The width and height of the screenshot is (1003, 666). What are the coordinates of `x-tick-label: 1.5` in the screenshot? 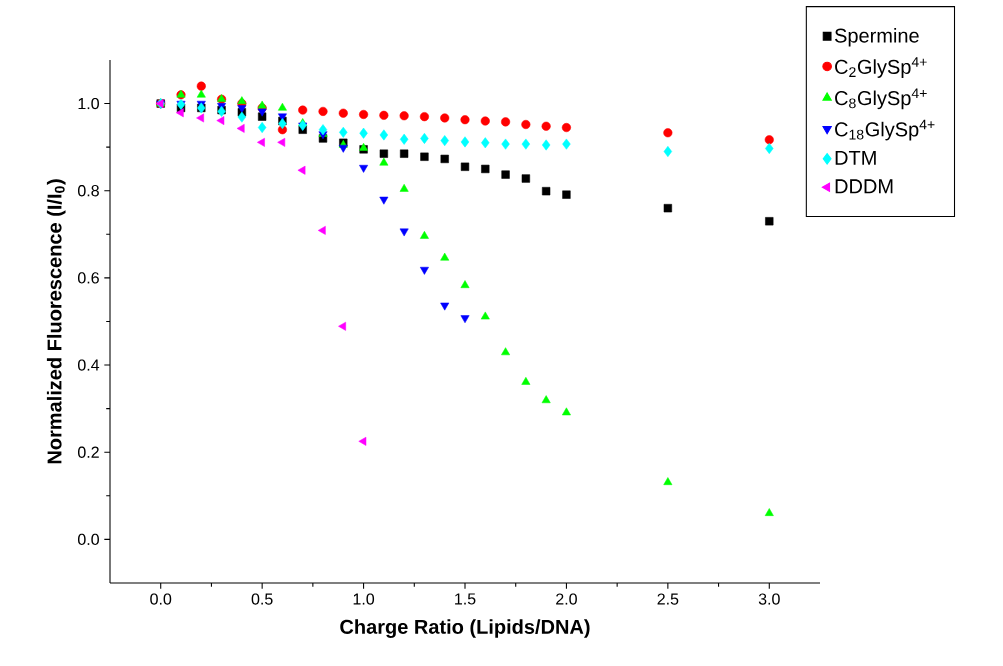 It's located at (465, 599).